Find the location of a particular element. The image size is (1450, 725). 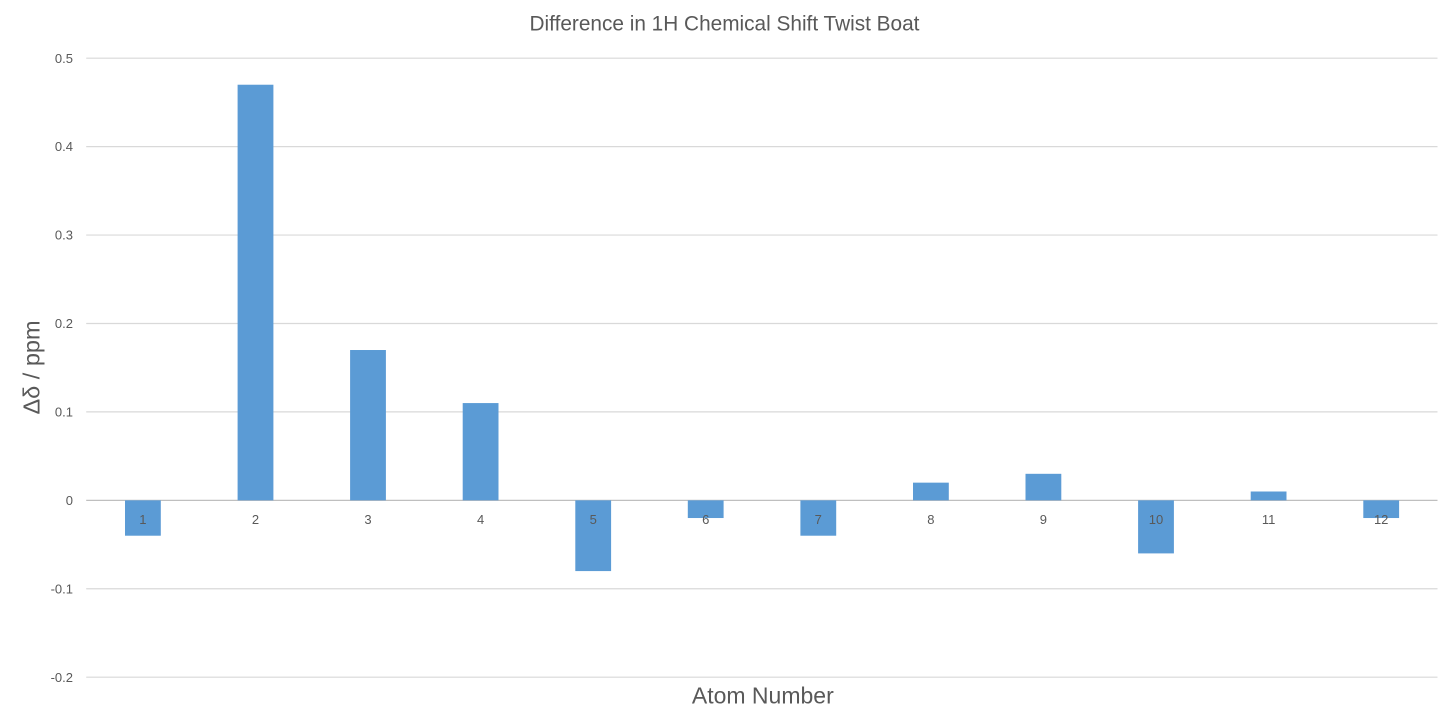

svg-text: 6 is located at coordinates (705, 519).